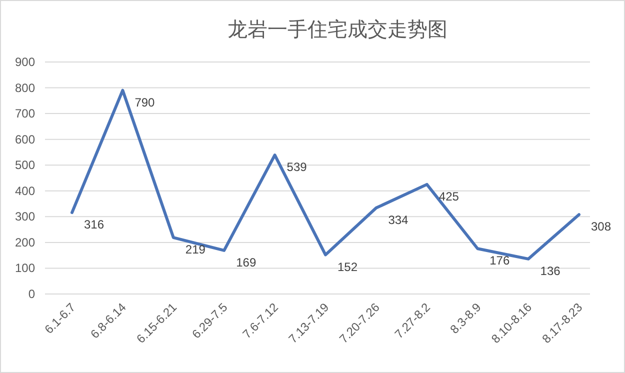 This screenshot has width=625, height=373. I want to click on y-tick-label: 300, so click(25, 217).